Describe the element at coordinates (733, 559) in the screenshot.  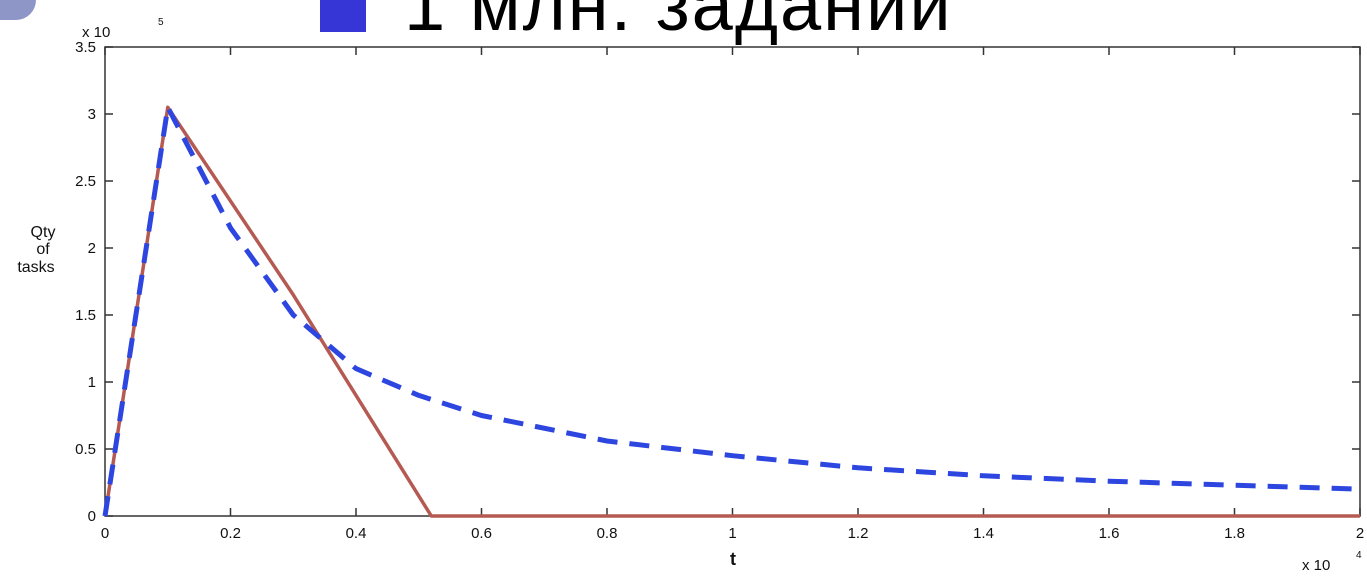
I see `x-axis-label: t` at that location.